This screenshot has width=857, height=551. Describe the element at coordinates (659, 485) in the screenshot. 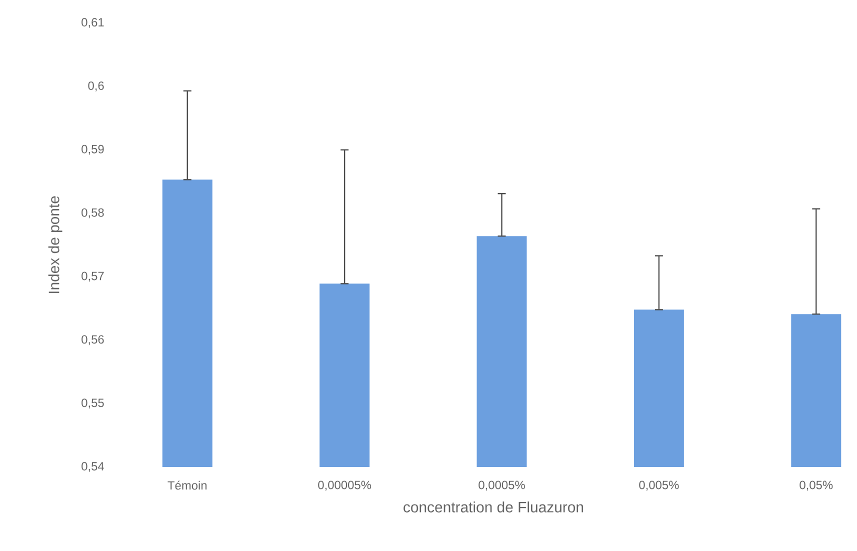

I see `x-tick-label: 0,005%` at that location.